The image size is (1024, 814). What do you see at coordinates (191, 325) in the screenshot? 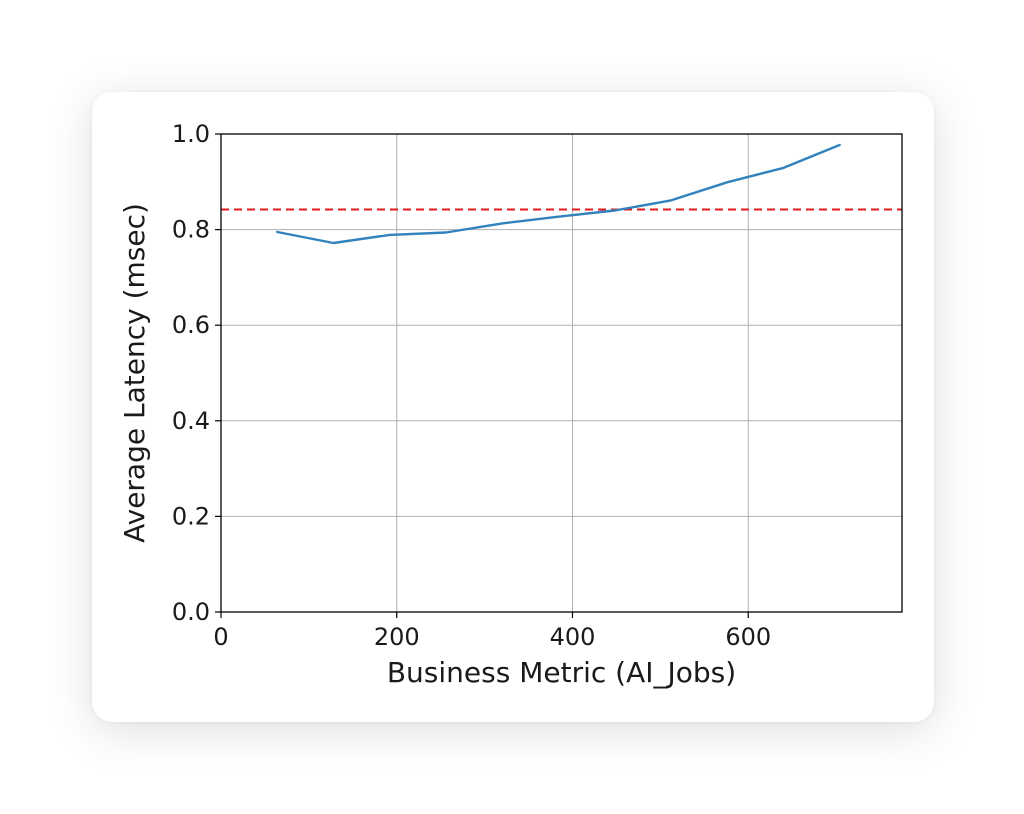
I see `y-tick-label: 0.6` at bounding box center [191, 325].